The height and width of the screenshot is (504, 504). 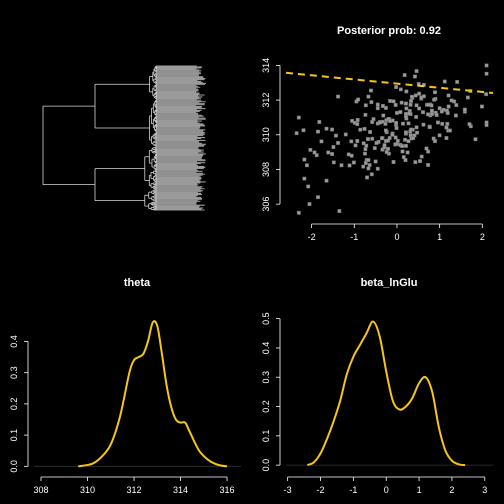 I want to click on beta-x-tick-label: -2, so click(x=320, y=490).